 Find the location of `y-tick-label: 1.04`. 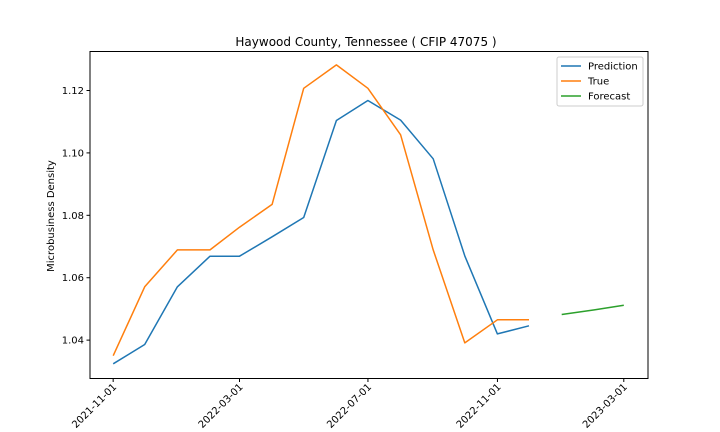

y-tick-label: 1.04 is located at coordinates (73, 341).